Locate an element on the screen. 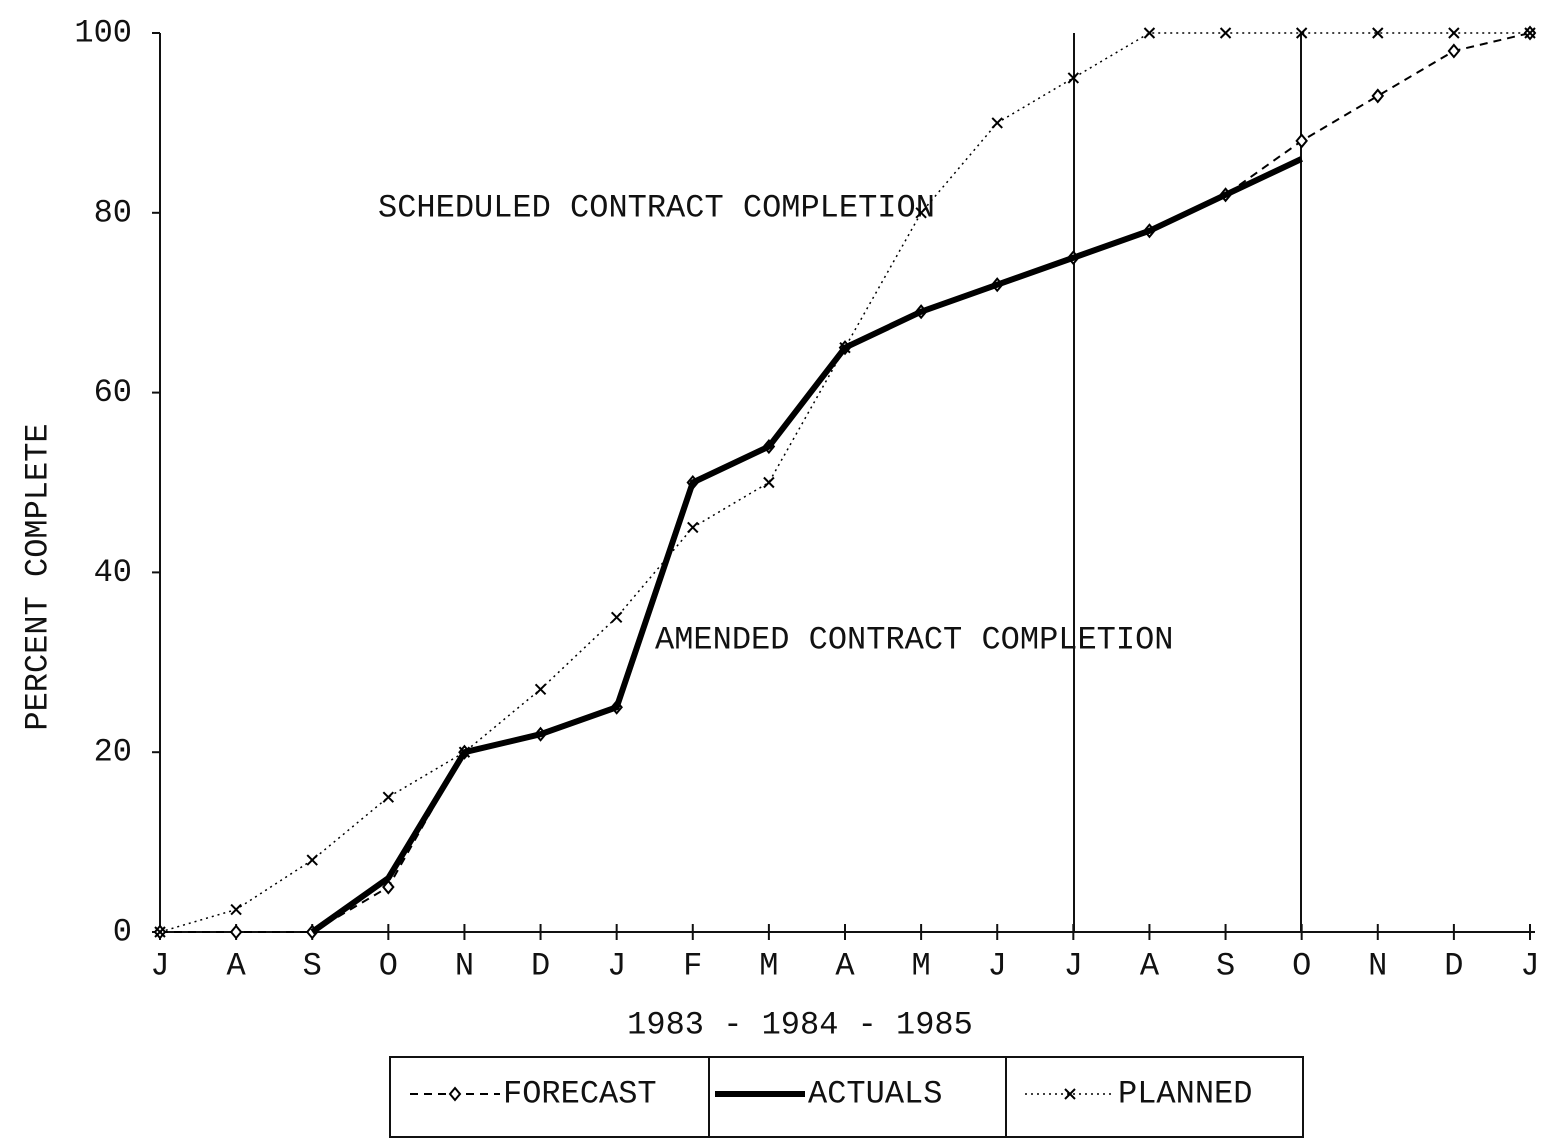 The image size is (1547, 1140). y-axis-label: PERCENT COMPLETE is located at coordinates (37, 576).